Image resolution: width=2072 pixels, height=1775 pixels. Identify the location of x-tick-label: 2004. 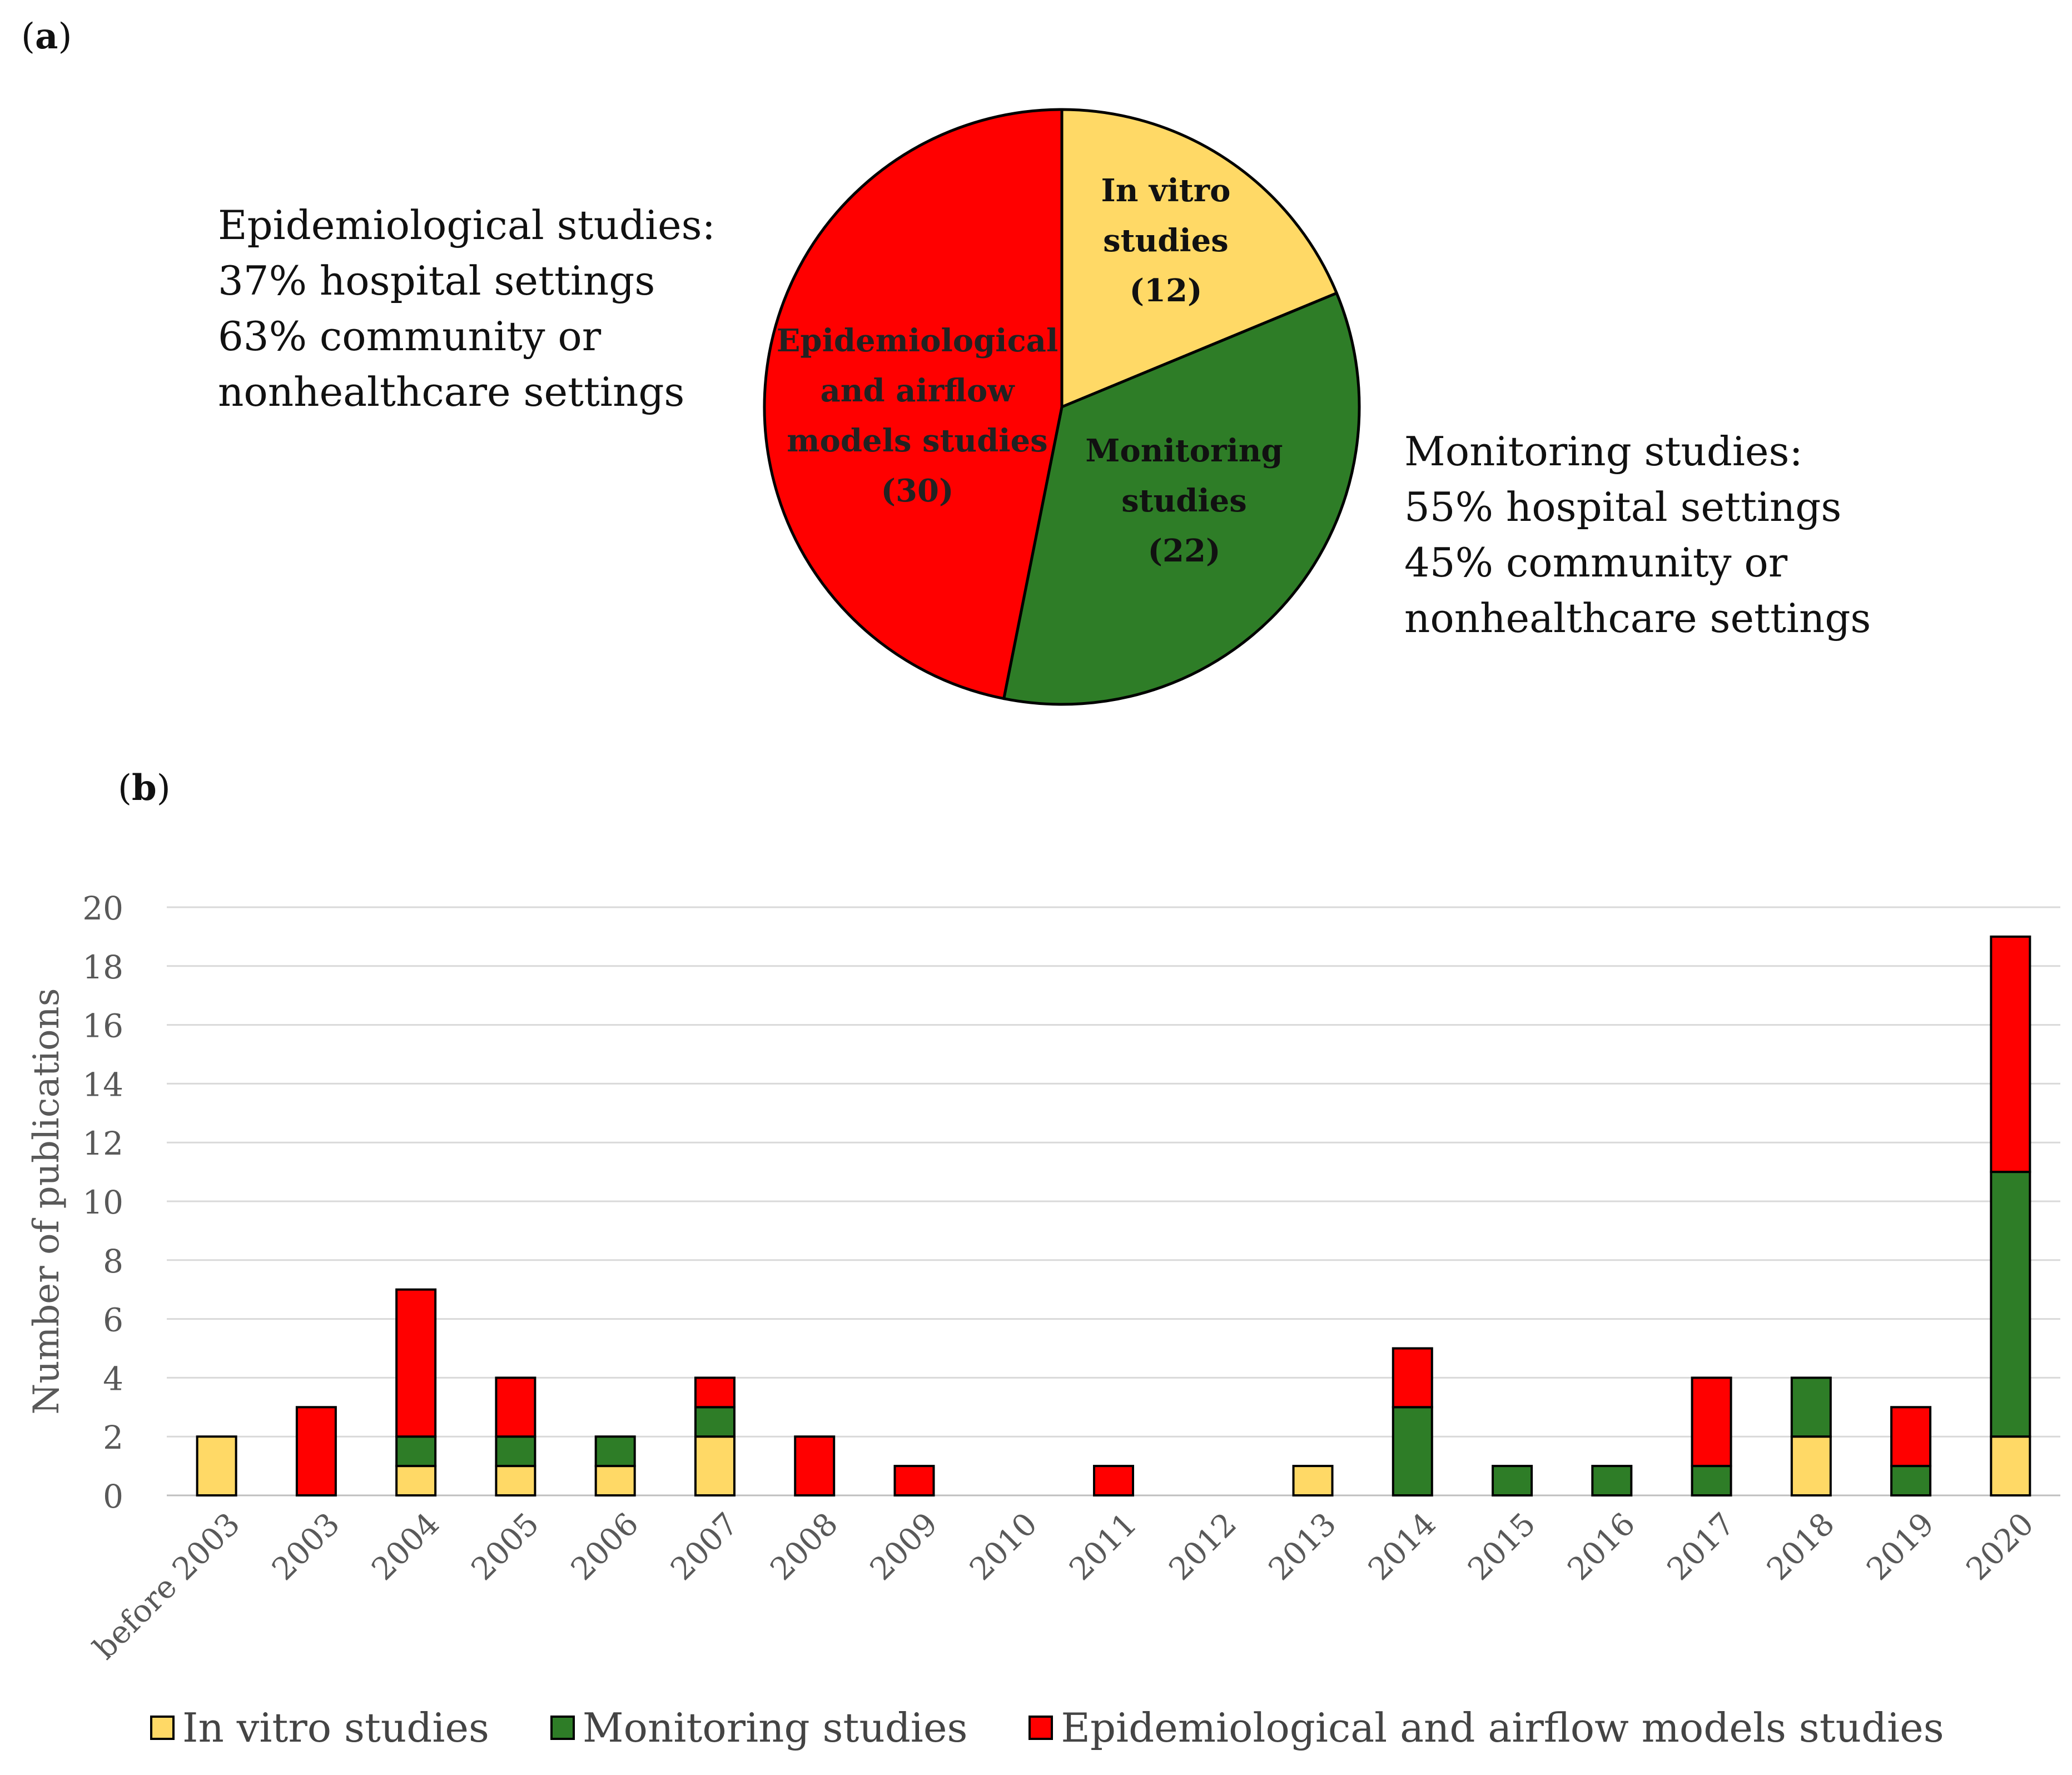
(405, 1547).